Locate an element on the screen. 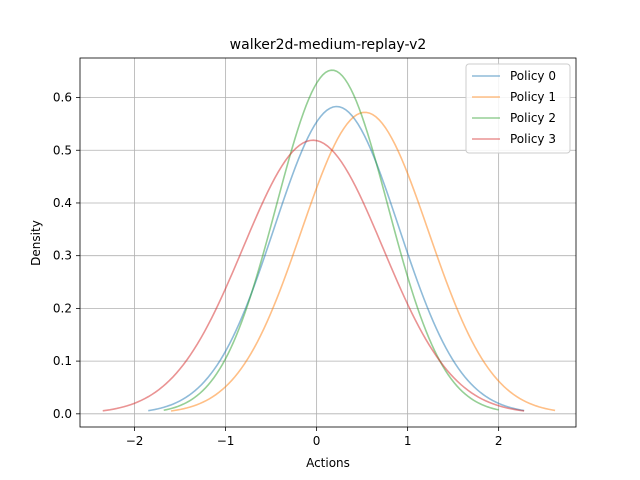  legend: Policy 0 Policy 1 Policy 2 Policy 3 is located at coordinates (518, 108).